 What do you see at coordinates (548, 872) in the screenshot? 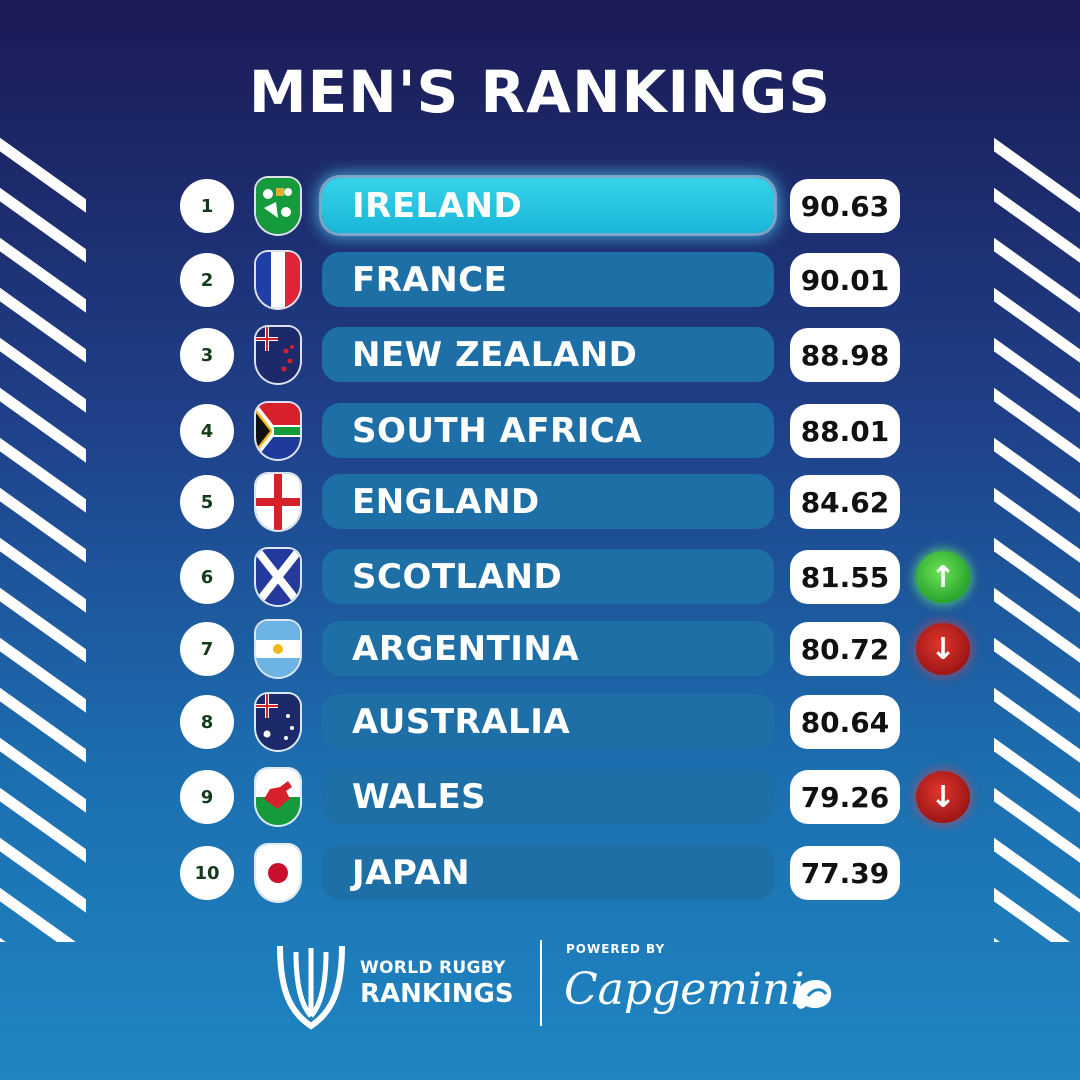
I see `team-name: JAPAN` at bounding box center [548, 872].